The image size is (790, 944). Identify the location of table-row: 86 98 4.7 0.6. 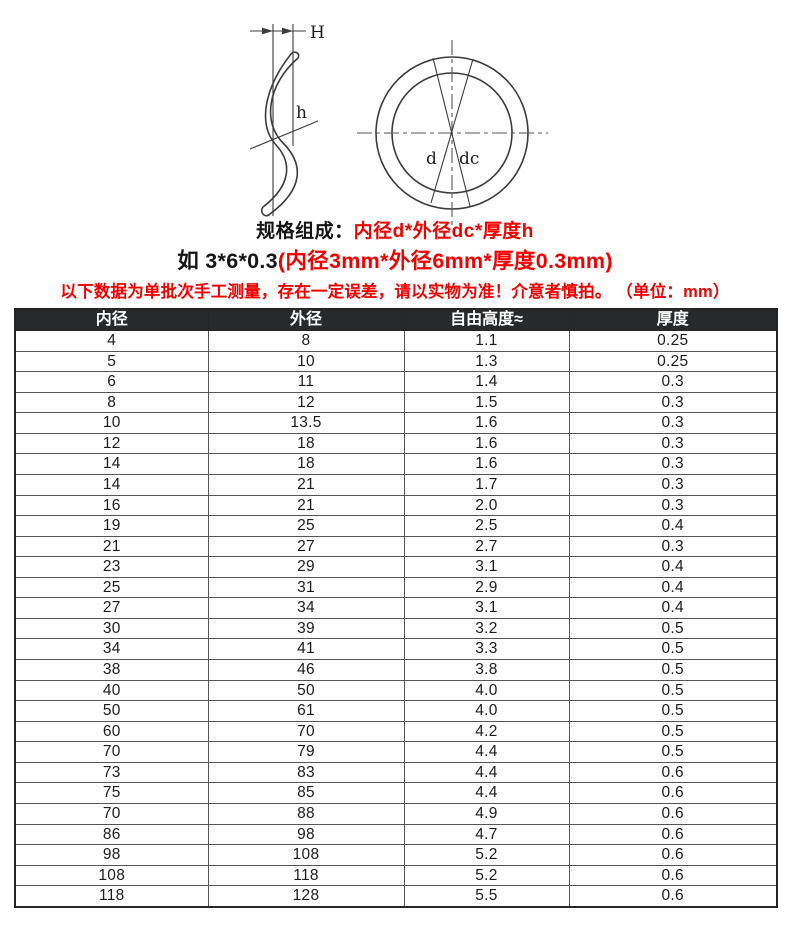
(396, 834).